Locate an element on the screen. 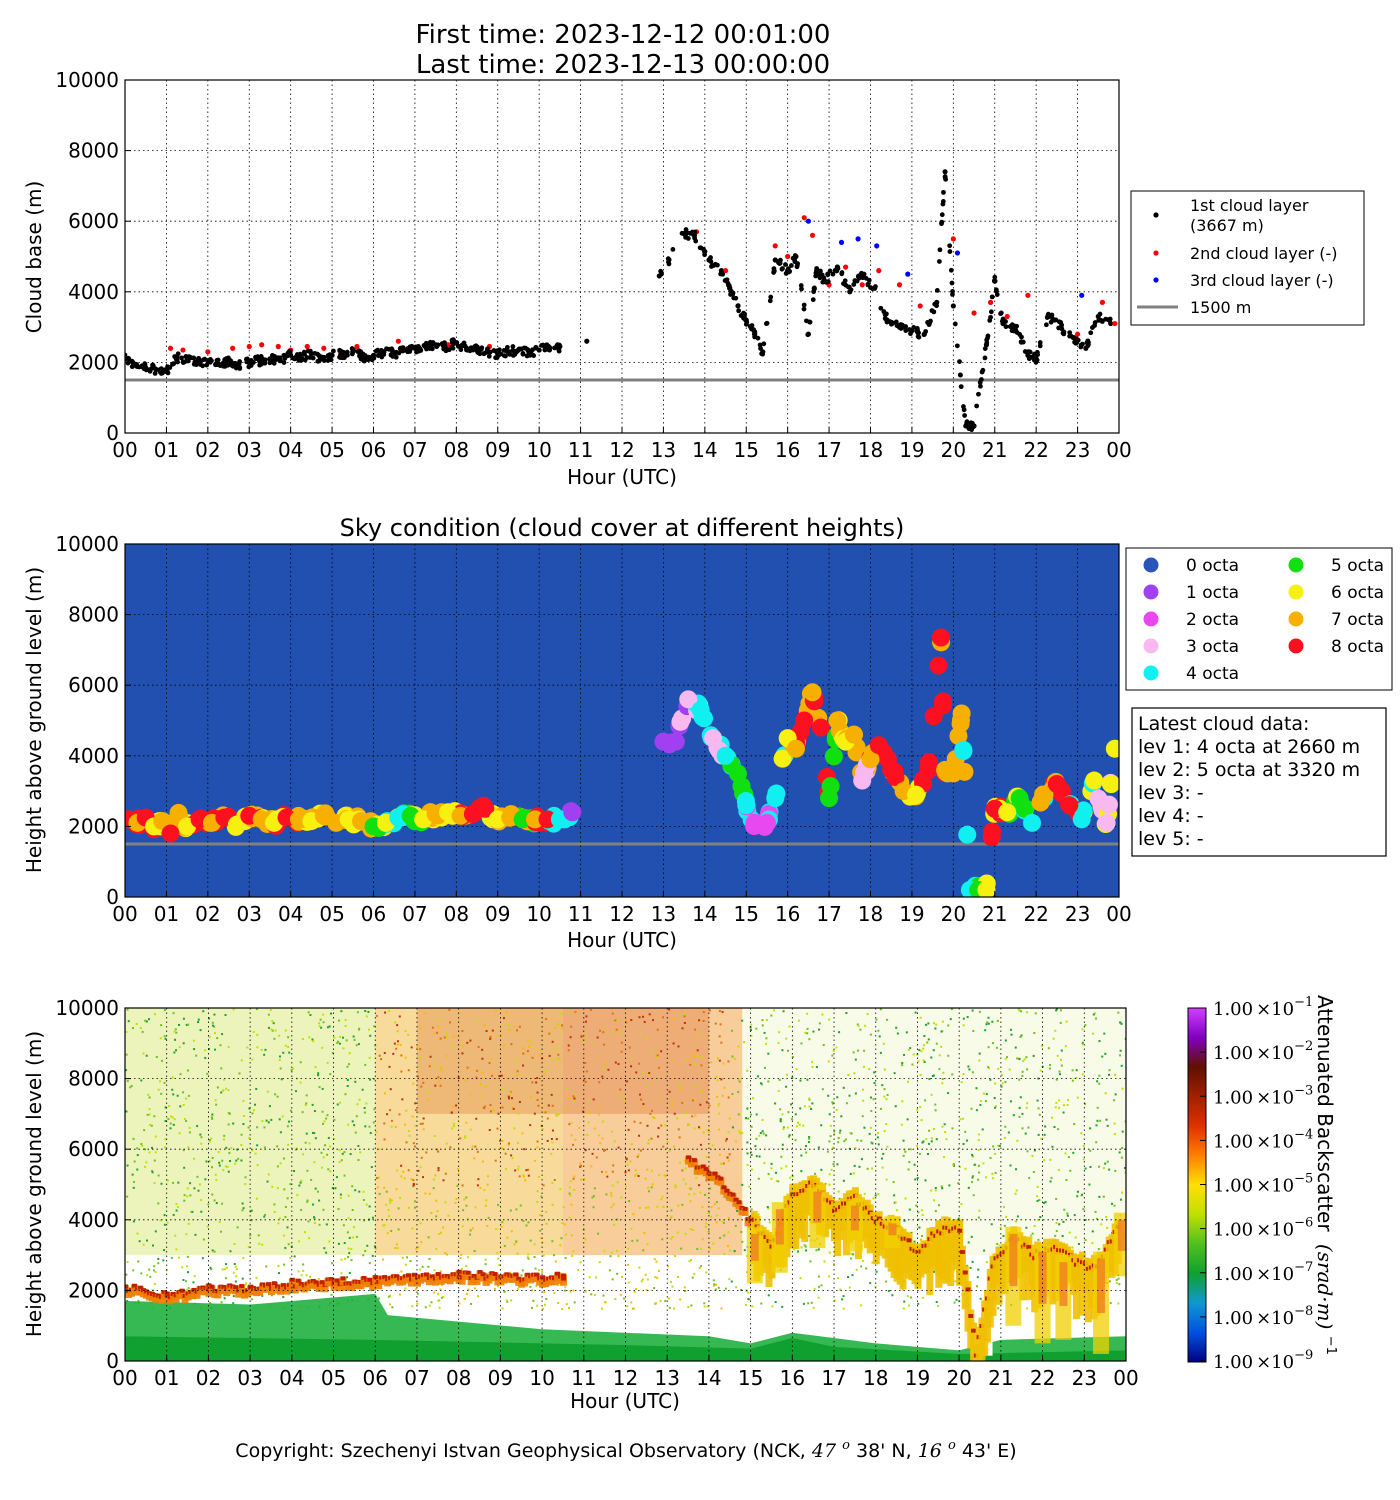 This screenshot has width=1400, height=1500. y-tick-label: 10000 is located at coordinates (87, 80).